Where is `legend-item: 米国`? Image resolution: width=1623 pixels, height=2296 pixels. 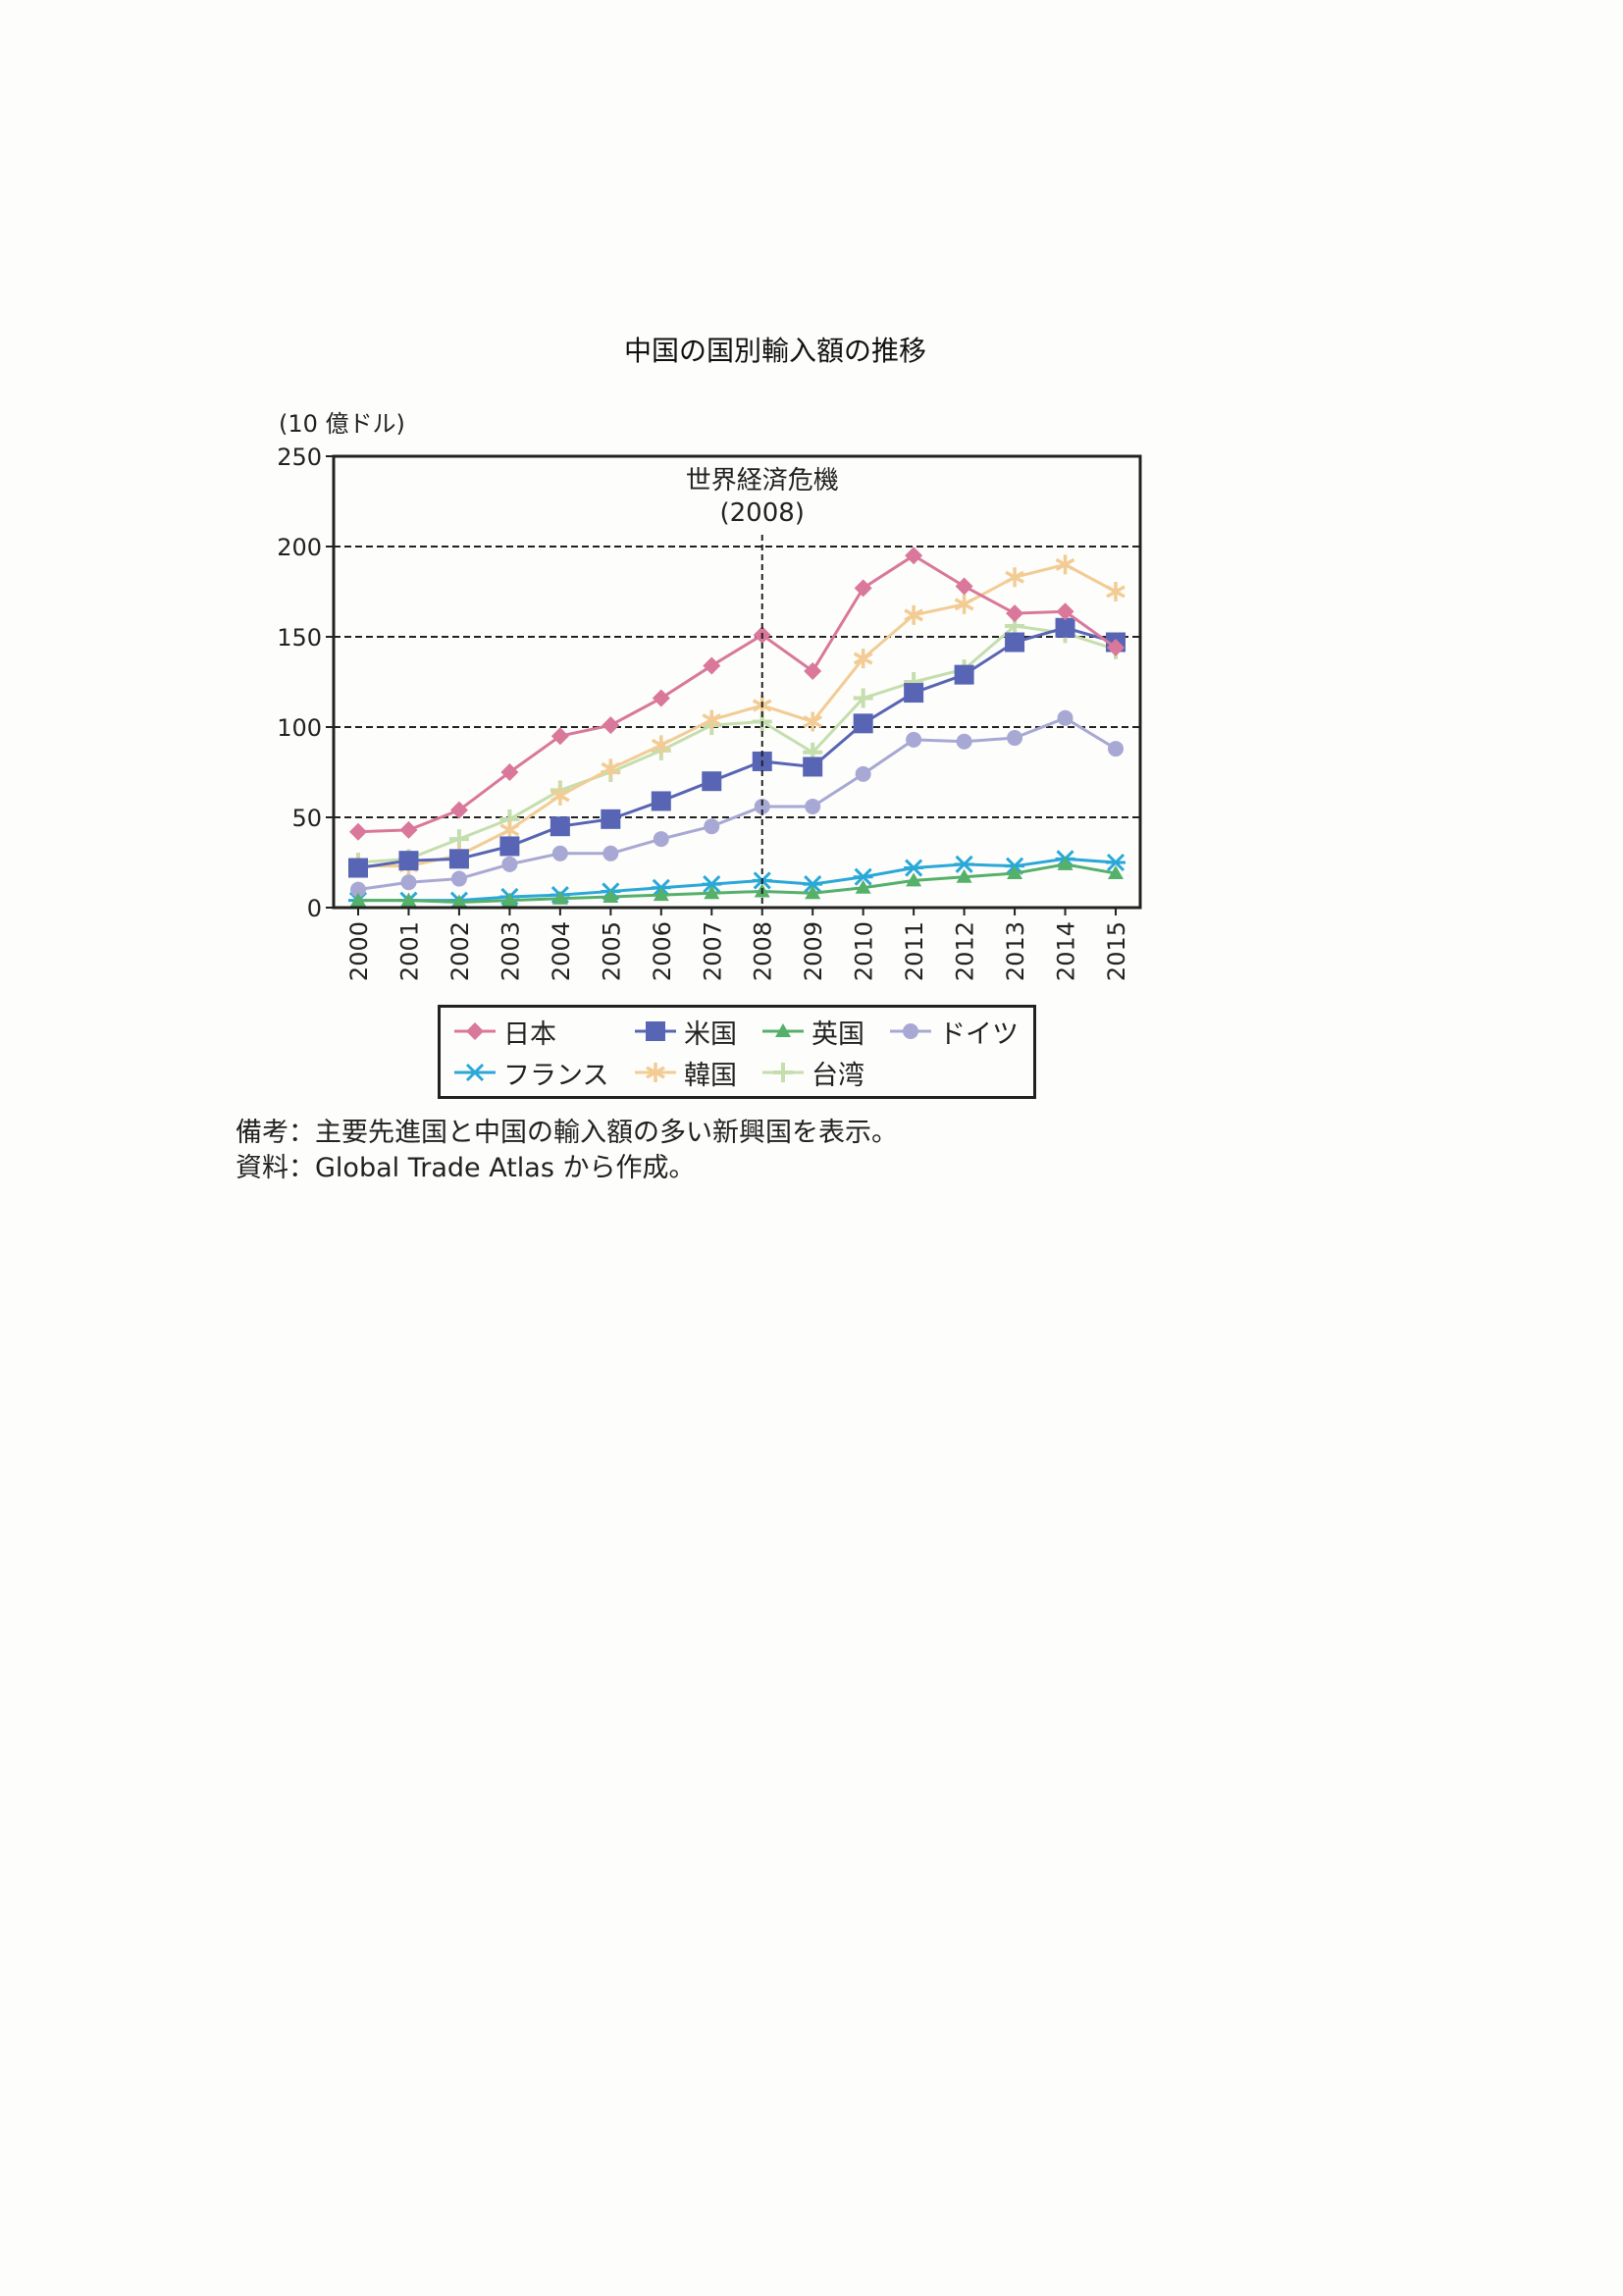
legend-item: 米国 is located at coordinates (685, 1032).